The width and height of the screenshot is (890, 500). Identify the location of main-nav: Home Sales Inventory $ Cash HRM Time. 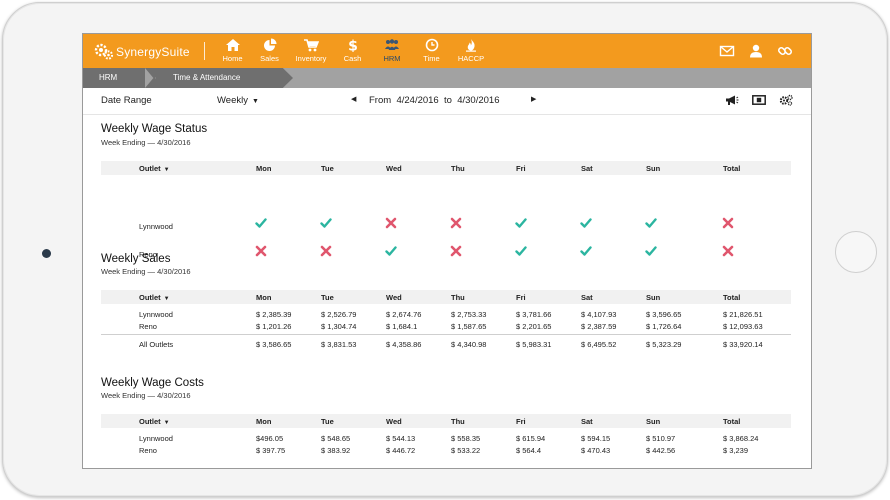
(354, 51).